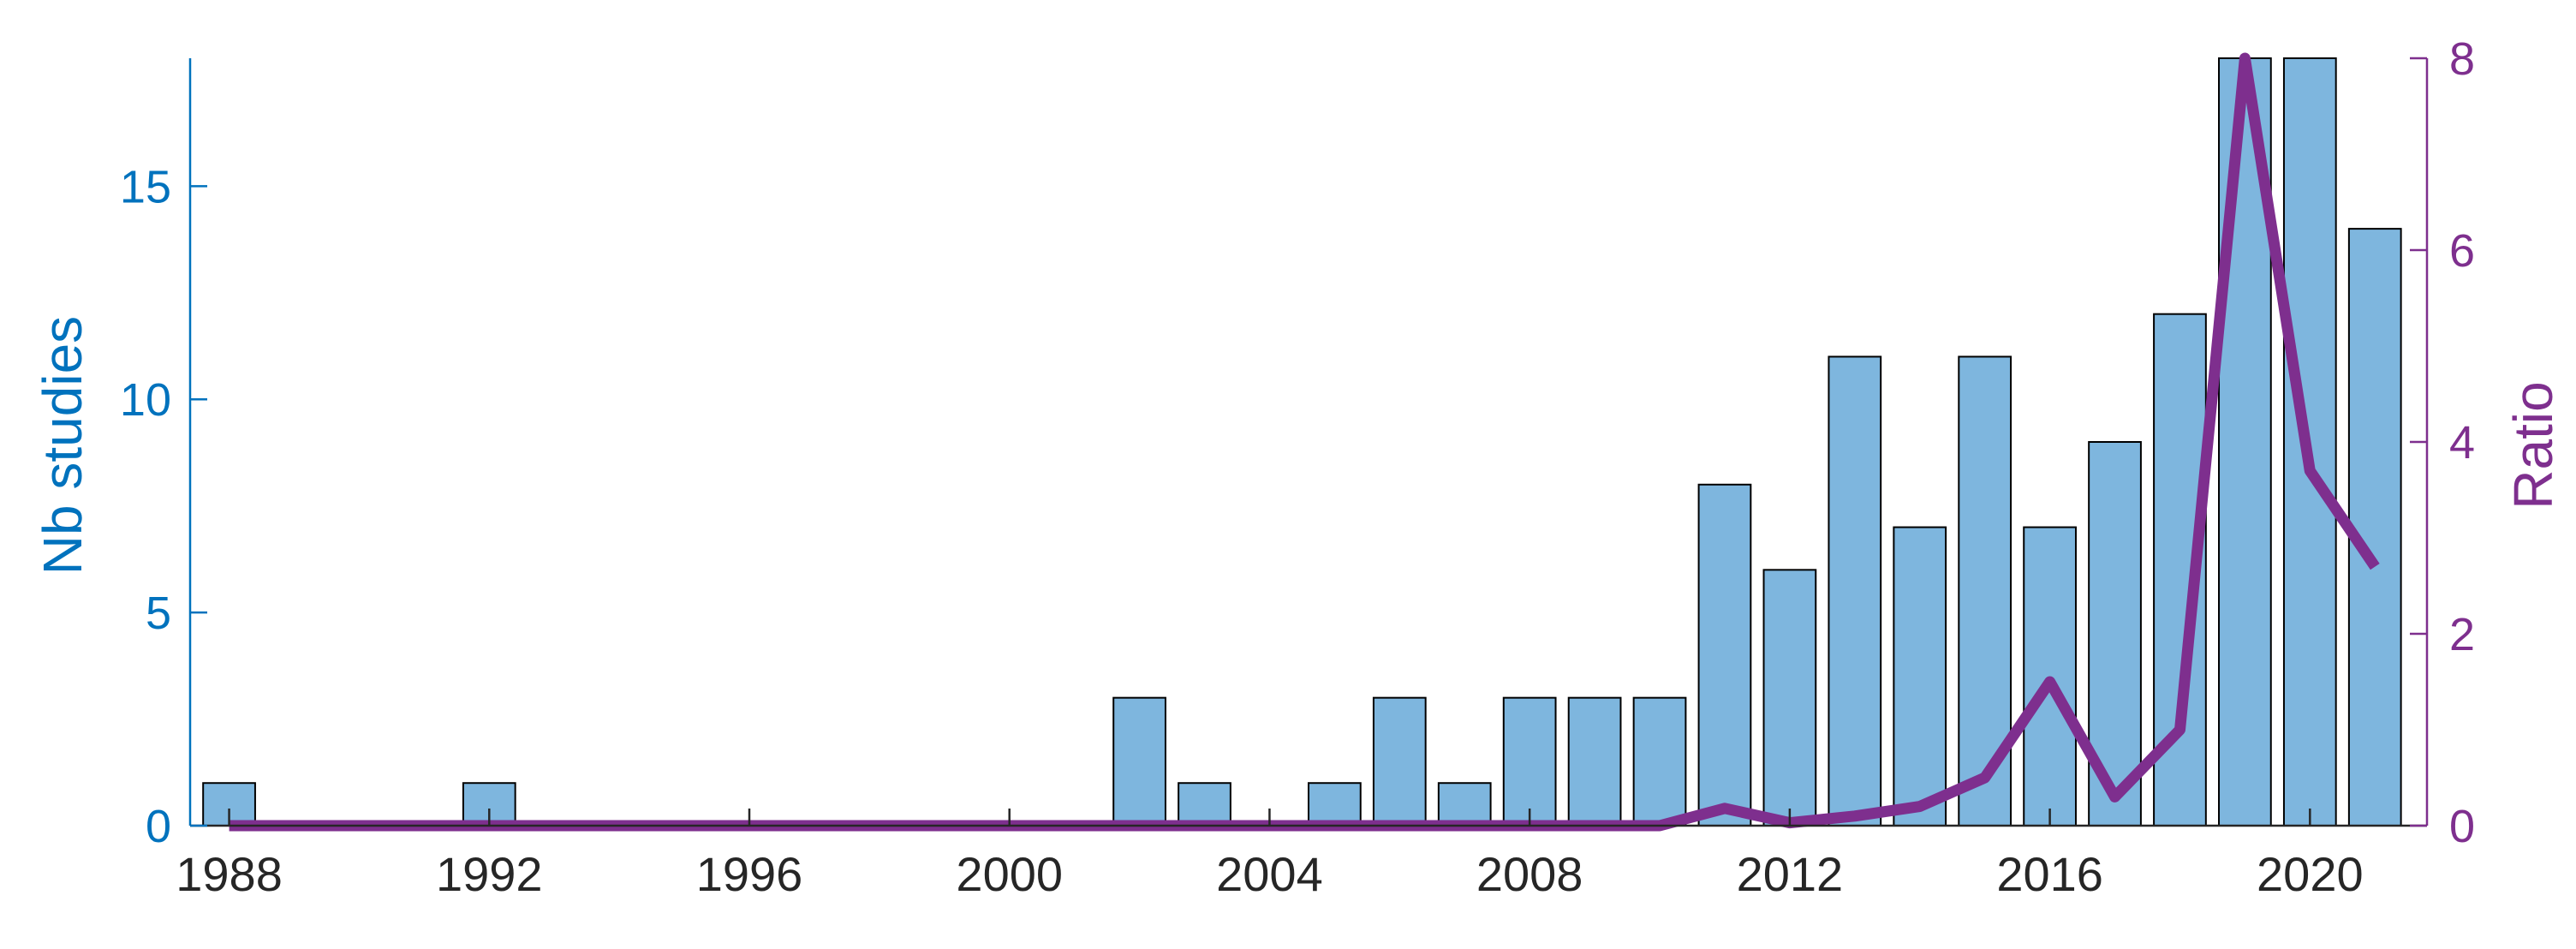 The image size is (2576, 949). Describe the element at coordinates (2462, 634) in the screenshot. I see `y2-tick-label-2: 2` at that location.